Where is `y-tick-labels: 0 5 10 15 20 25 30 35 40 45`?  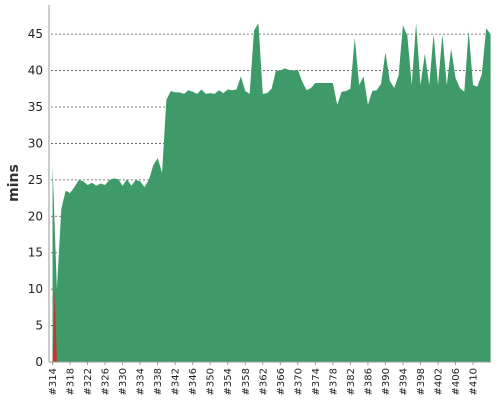 y-tick-labels: 0 5 10 15 20 25 30 35 40 45 is located at coordinates (35, 198).